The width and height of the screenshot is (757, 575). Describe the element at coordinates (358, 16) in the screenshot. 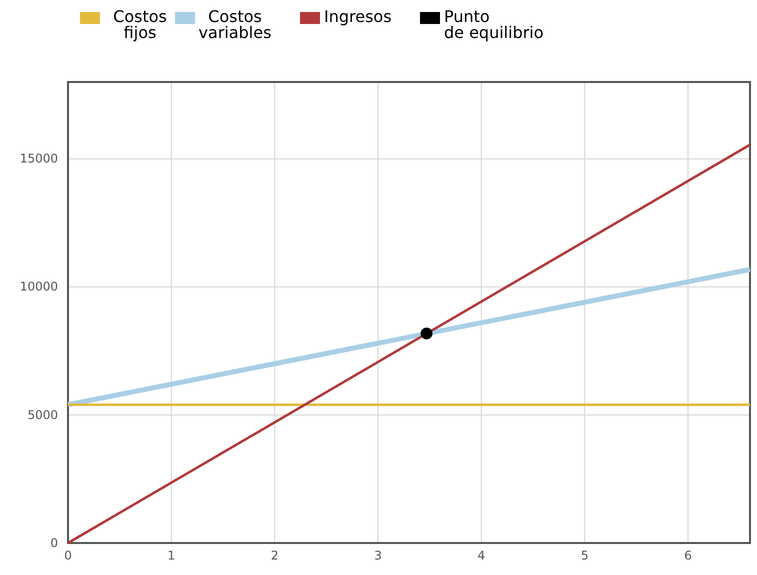

I see `legend-label: Ingresos` at that location.